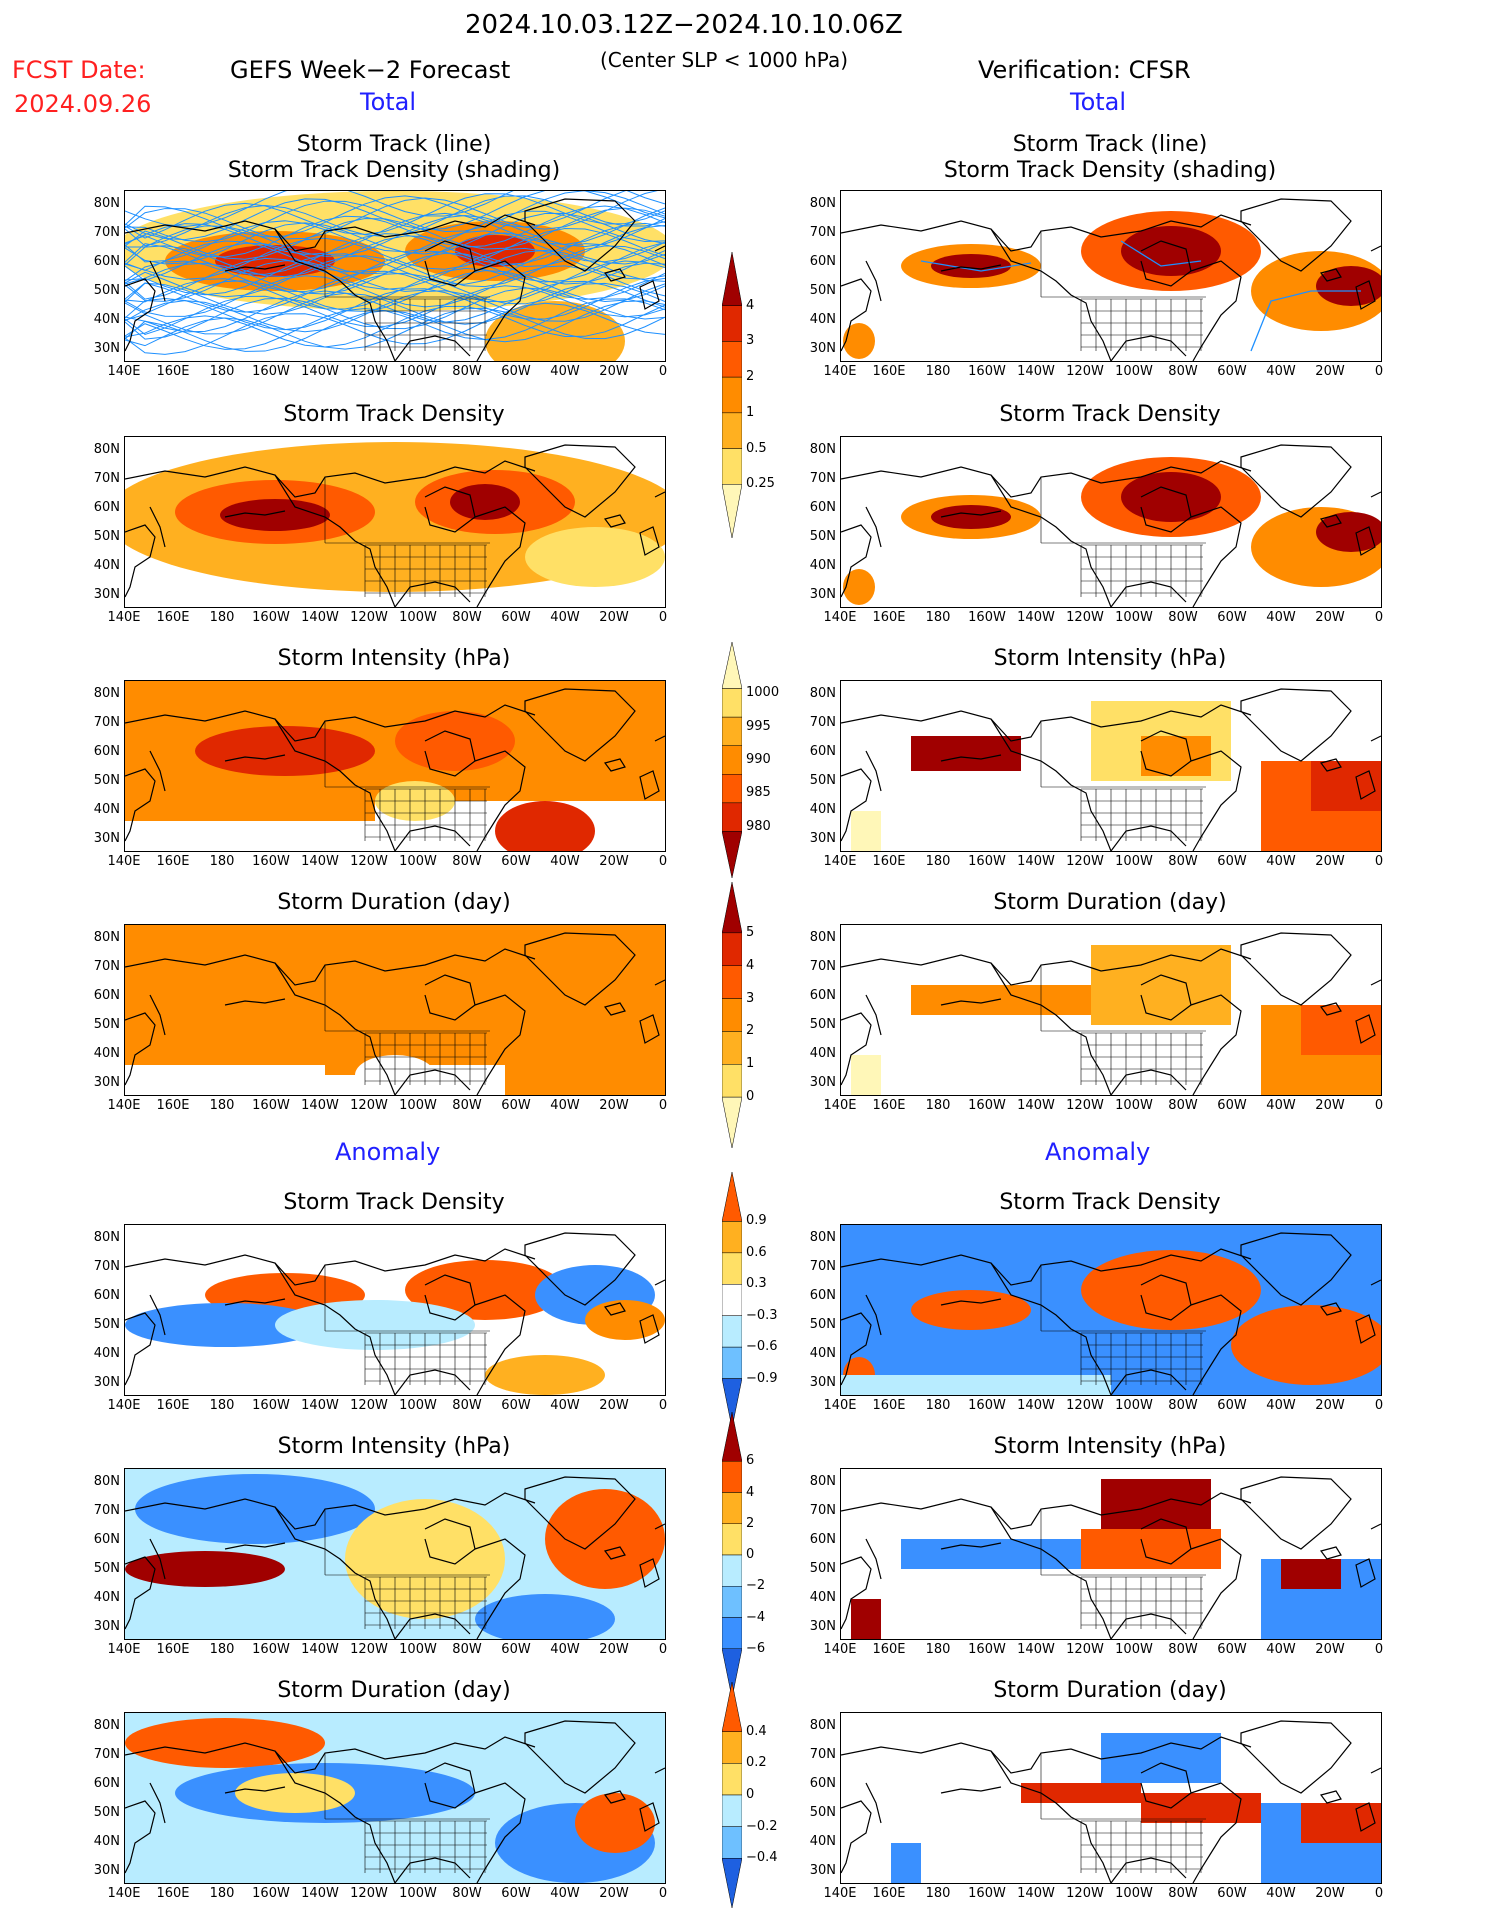 The width and height of the screenshot is (1487, 1925). Describe the element at coordinates (106, 722) in the screenshot. I see `lat-label: 70N` at that location.